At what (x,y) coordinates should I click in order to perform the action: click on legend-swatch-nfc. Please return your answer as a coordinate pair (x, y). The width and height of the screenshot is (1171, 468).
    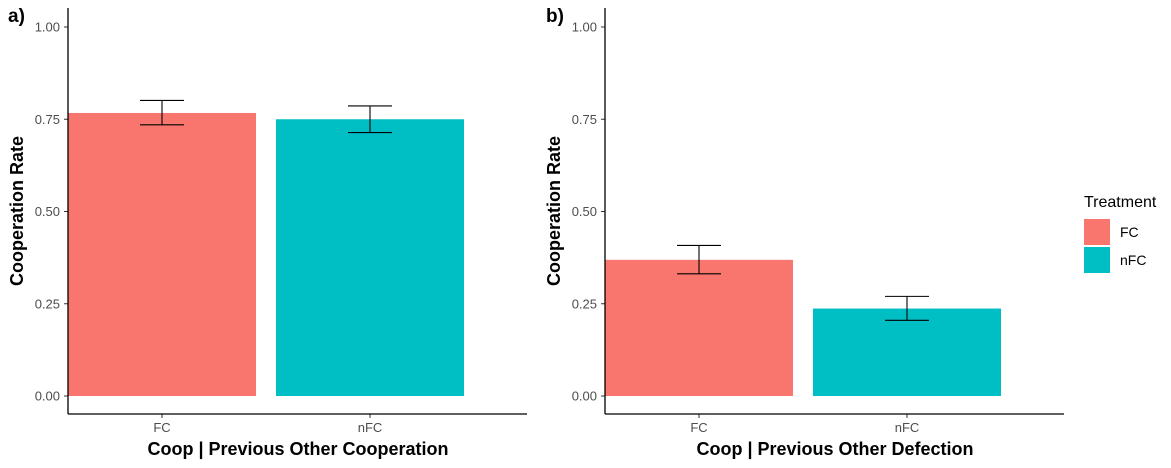
    Looking at the image, I should click on (1097, 260).